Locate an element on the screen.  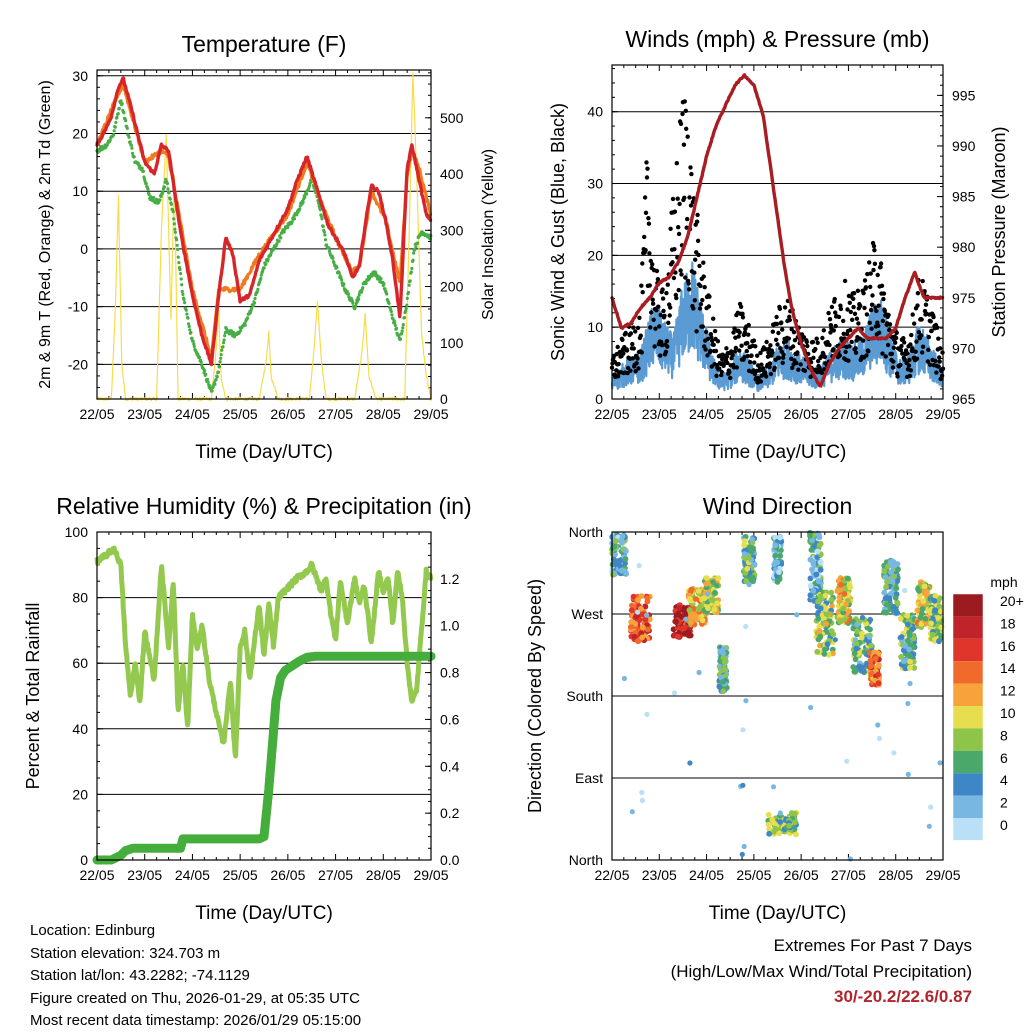
winds-left-tick-label: 40 is located at coordinates (595, 112).